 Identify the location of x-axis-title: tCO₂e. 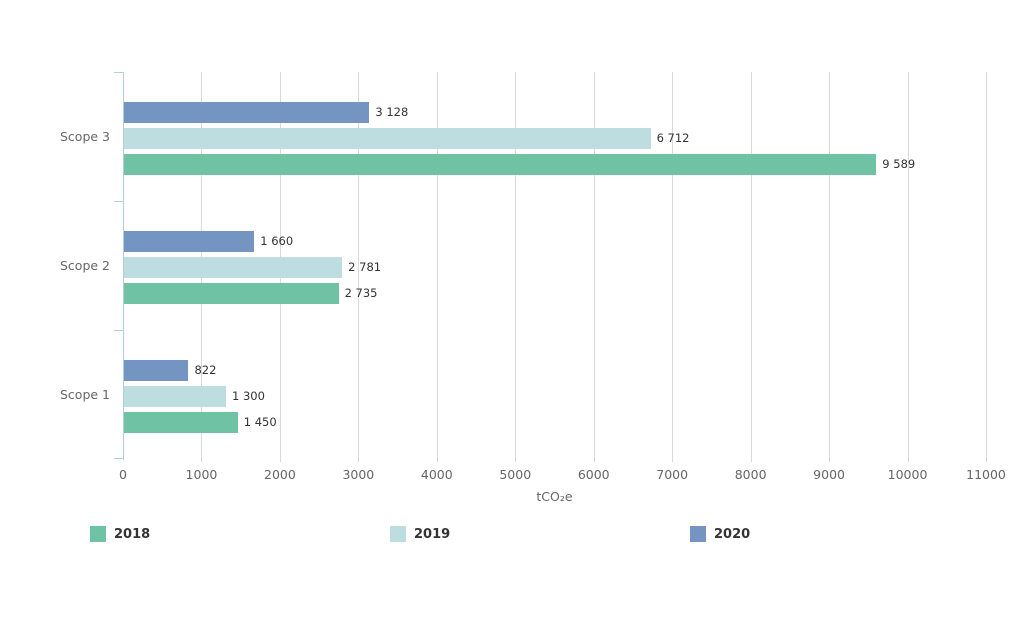
(554, 496).